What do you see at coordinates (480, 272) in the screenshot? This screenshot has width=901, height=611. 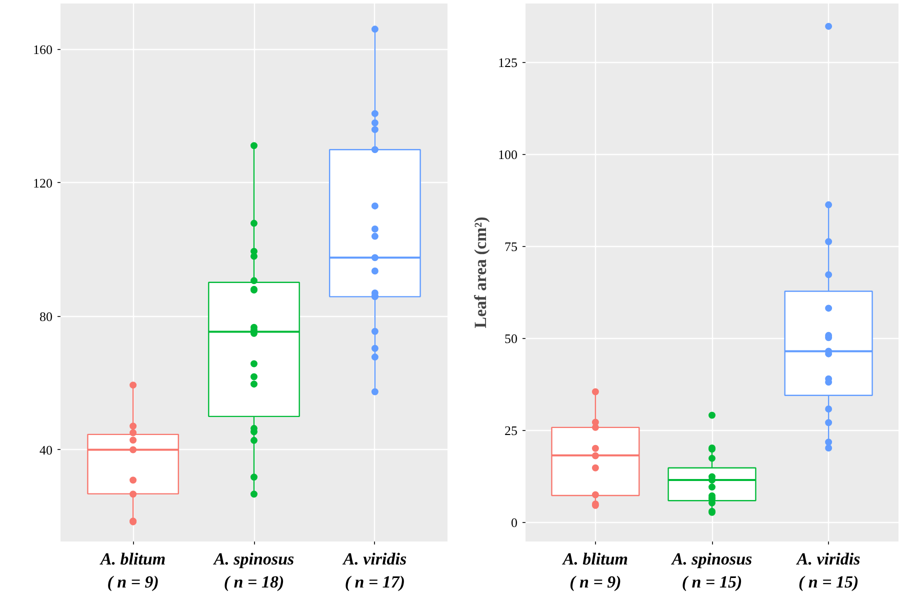 I see `y-axis-title: Leaf area (cm²)` at bounding box center [480, 272].